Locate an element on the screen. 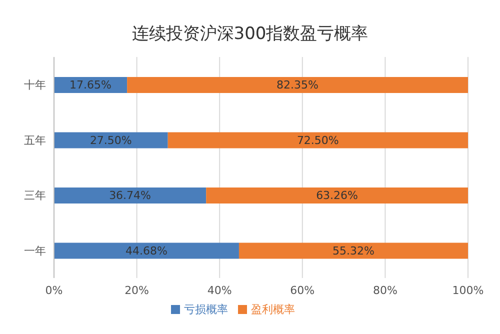 The height and width of the screenshot is (334, 500). x-tick-label: 80% is located at coordinates (385, 290).